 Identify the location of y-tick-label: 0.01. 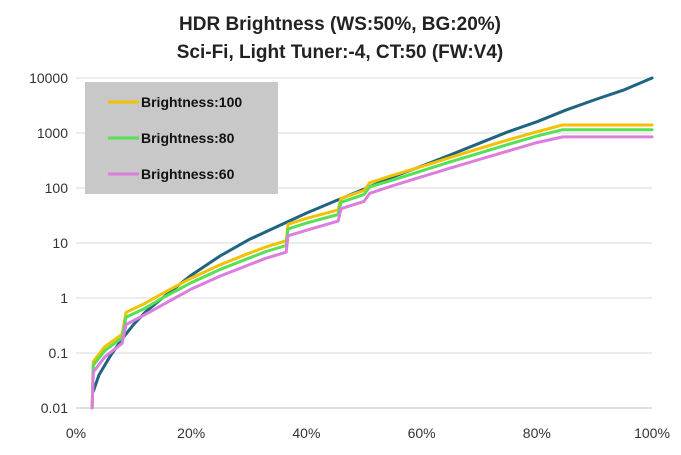
(54, 408).